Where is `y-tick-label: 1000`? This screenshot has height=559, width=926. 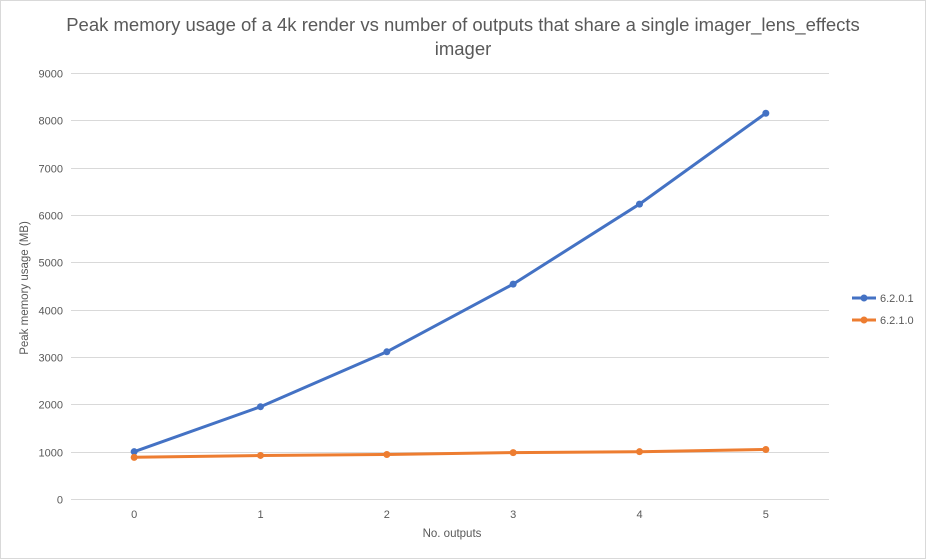 y-tick-label: 1000 is located at coordinates (51, 454).